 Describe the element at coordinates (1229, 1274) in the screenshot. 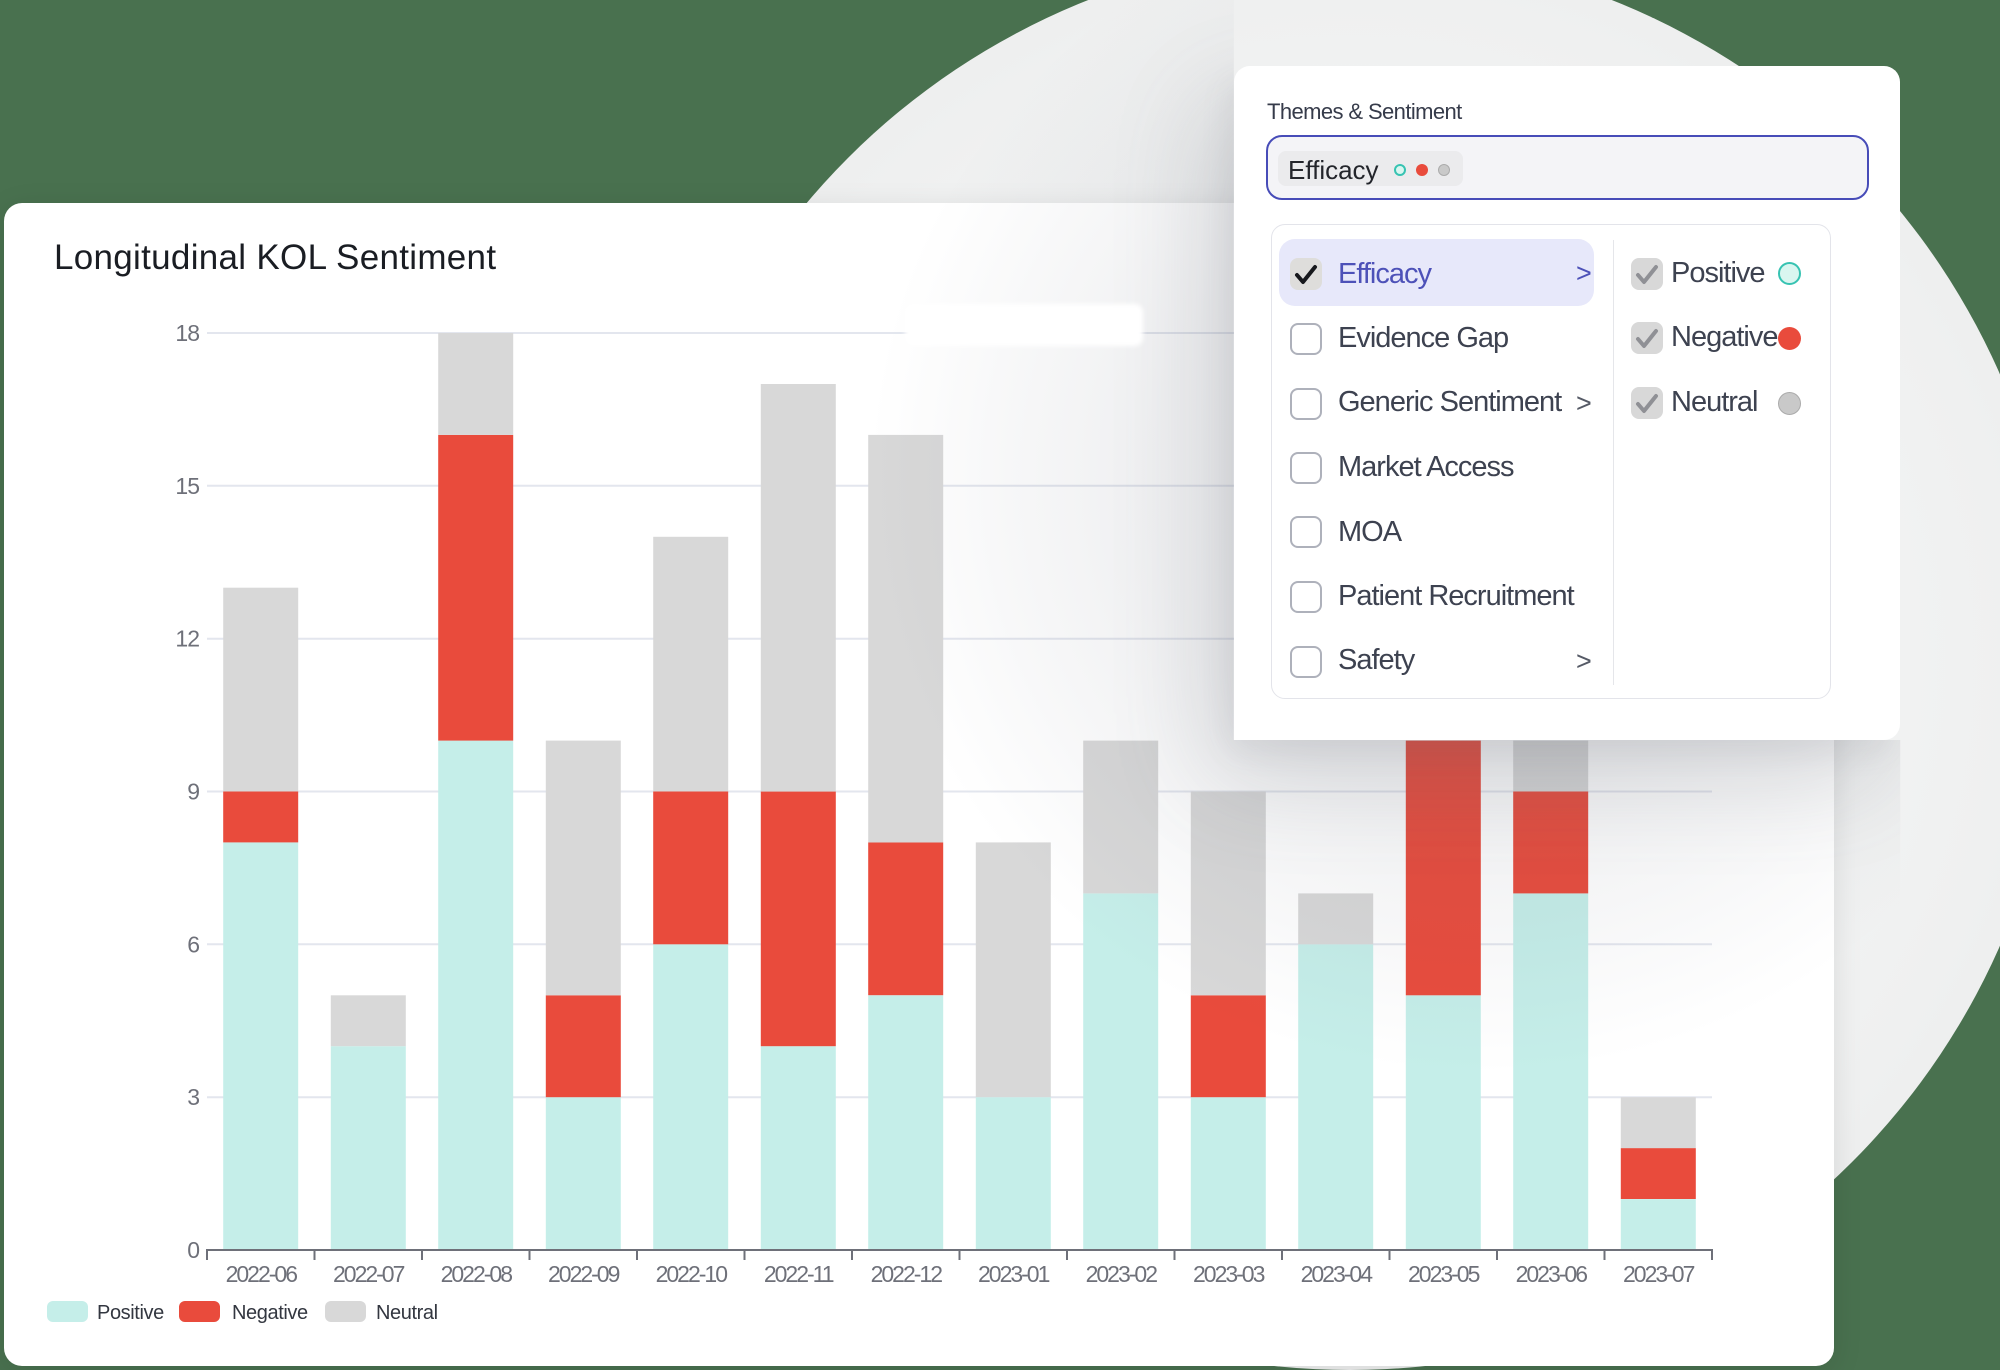

I see `svg-text: 2023-03` at that location.